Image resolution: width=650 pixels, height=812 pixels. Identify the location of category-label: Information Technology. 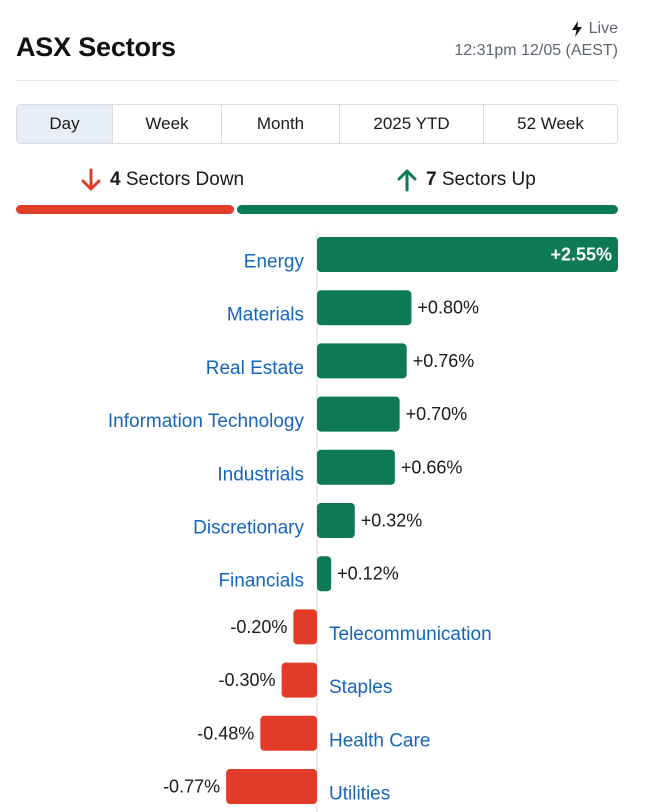
(206, 421).